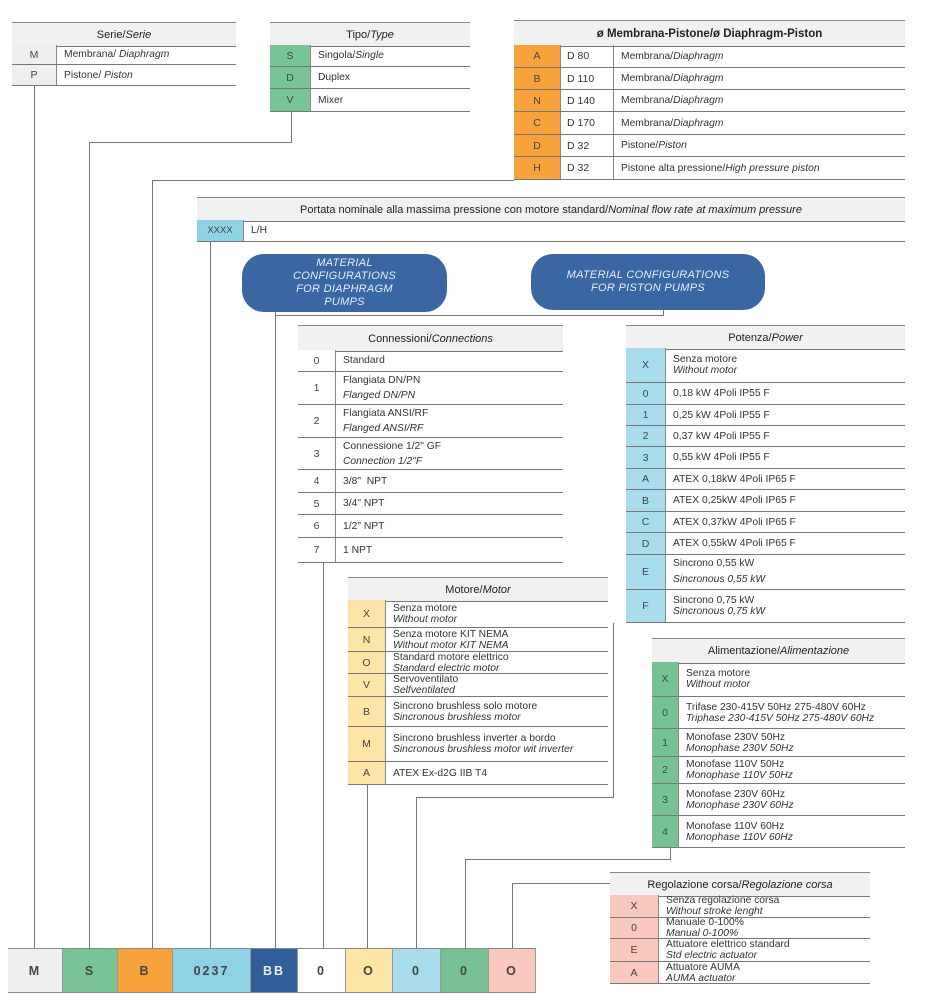 The width and height of the screenshot is (932, 1000). Describe the element at coordinates (587, 123) in the screenshot. I see `option-diameter: D 170` at that location.